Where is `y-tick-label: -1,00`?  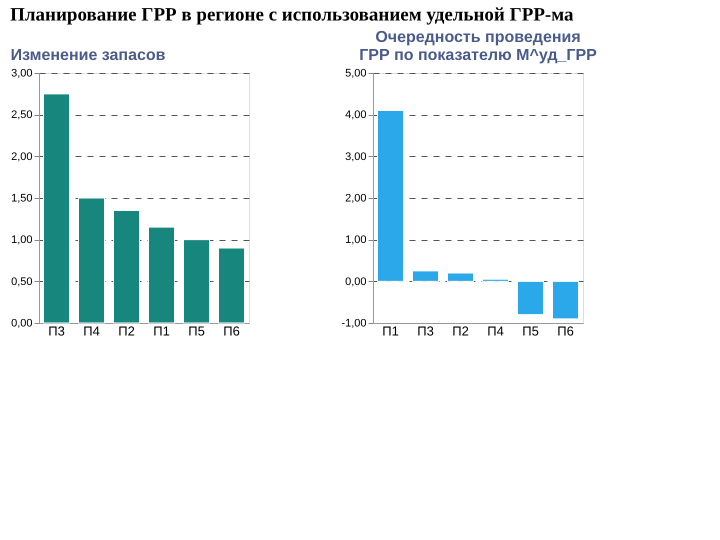 y-tick-label: -1,00 is located at coordinates (353, 324).